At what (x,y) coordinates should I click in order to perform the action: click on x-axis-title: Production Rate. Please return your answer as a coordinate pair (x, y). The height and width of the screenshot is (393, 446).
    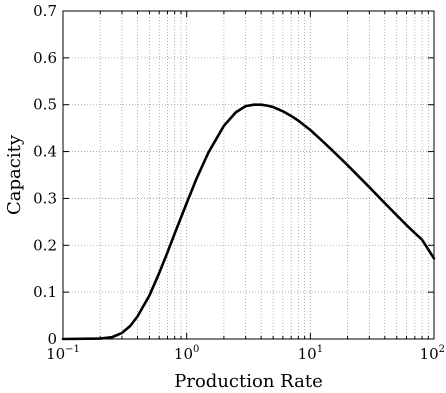
    Looking at the image, I should click on (248, 381).